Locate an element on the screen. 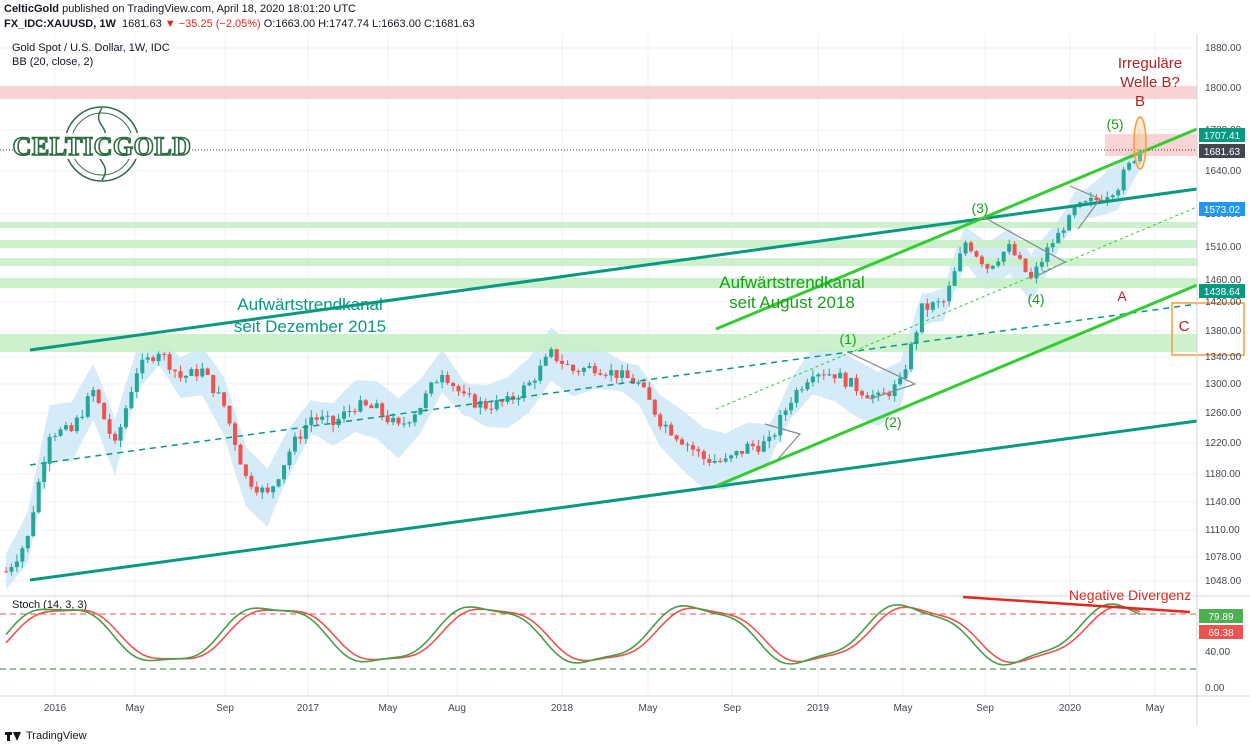 Image resolution: width=1250 pixels, height=748 pixels. time-tick-label: May is located at coordinates (1155, 708).